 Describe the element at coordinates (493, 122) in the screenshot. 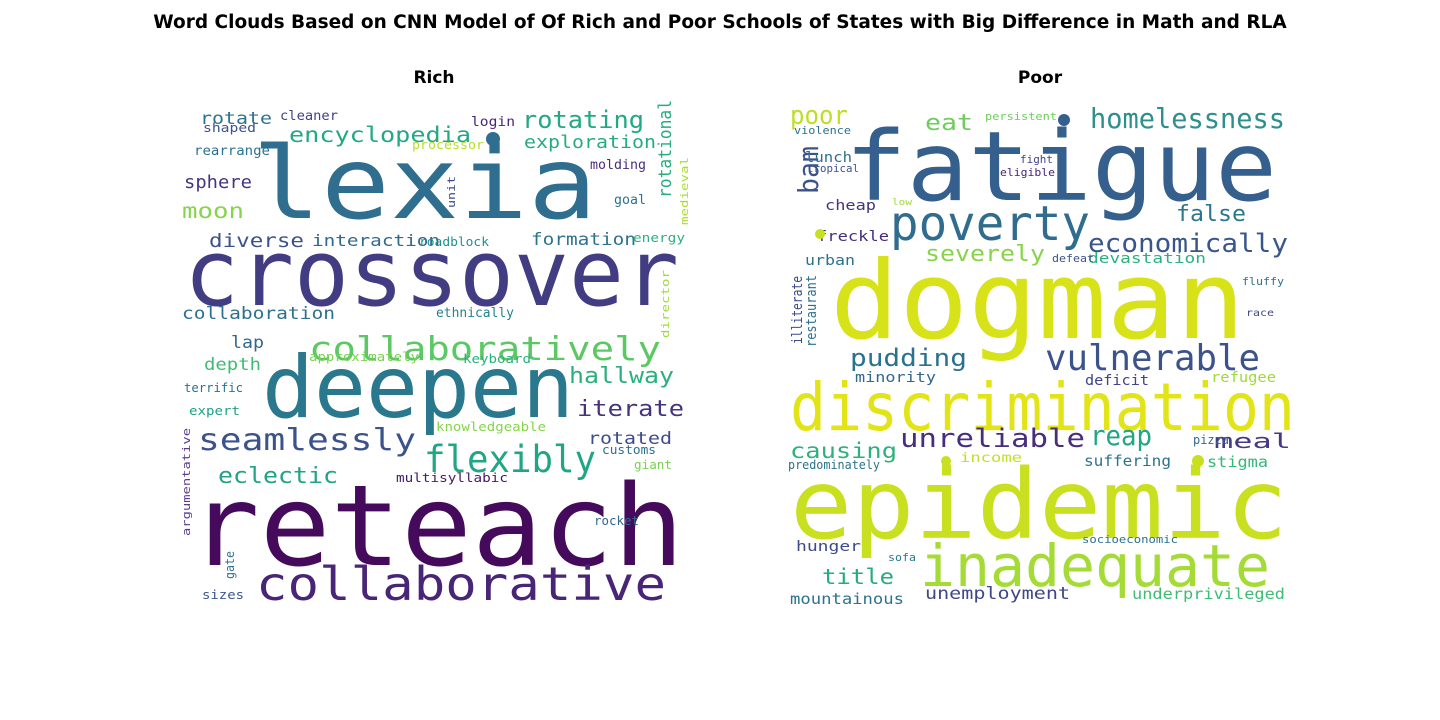

I see `rich-word-login: login` at that location.